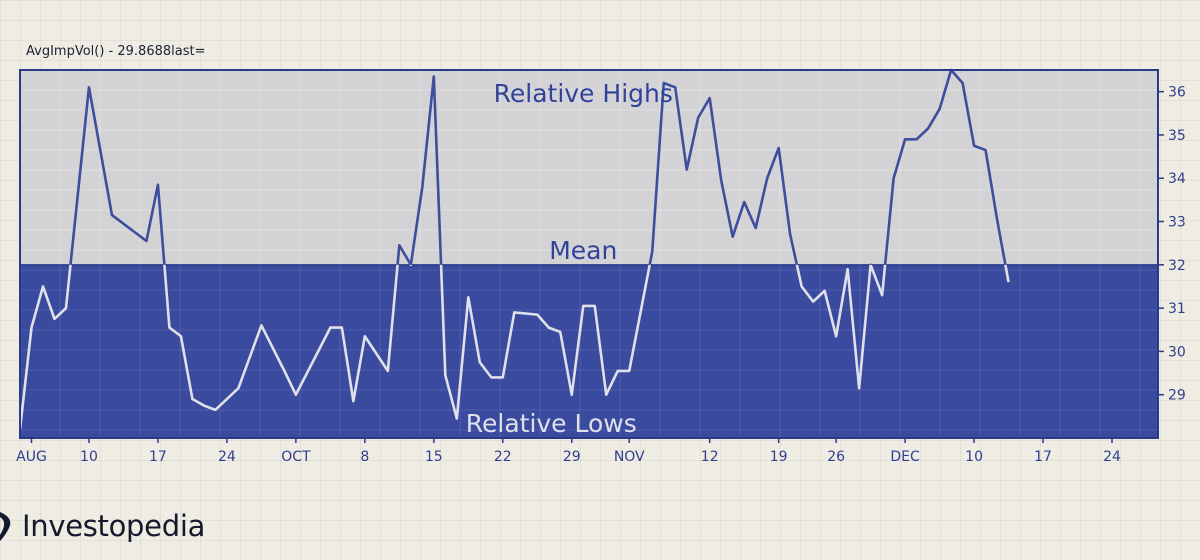  Describe the element at coordinates (1177, 93) in the screenshot. I see `y-tick-label: 36` at that location.